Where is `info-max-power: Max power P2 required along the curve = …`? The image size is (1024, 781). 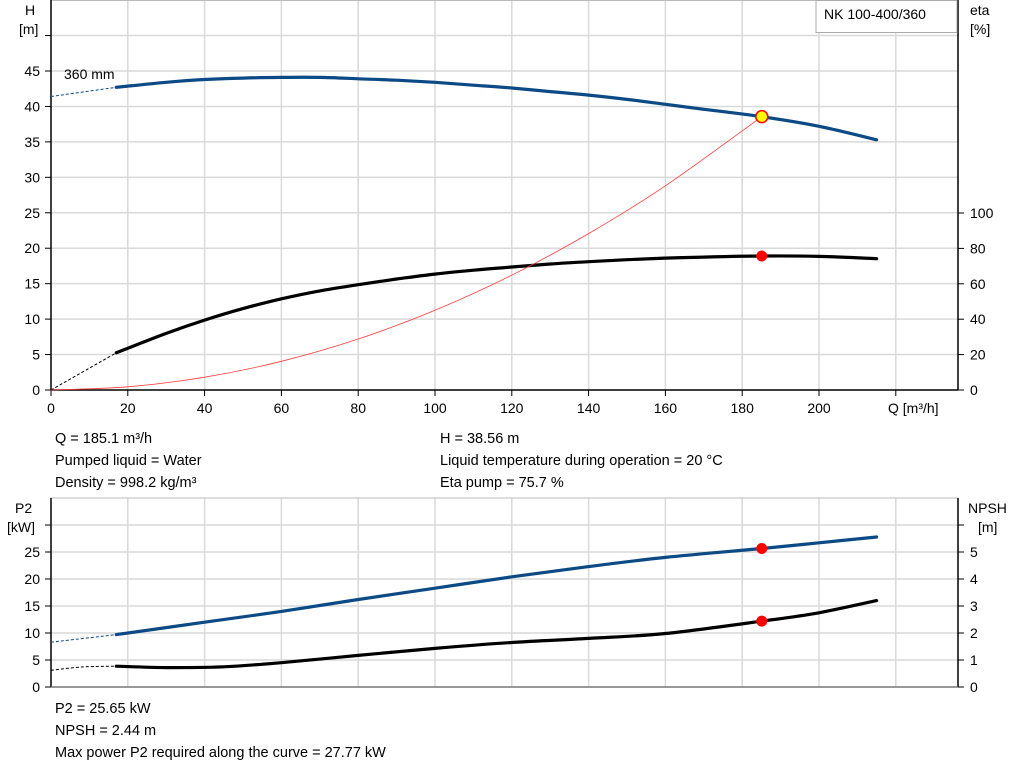
info-max-power: Max power P2 required along the curve = … is located at coordinates (220, 753).